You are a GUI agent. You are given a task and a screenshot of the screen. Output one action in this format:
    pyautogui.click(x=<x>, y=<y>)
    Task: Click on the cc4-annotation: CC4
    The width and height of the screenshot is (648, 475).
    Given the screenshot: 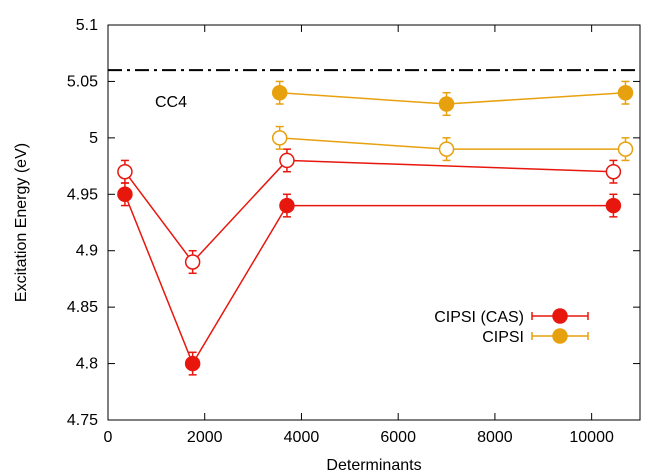 What is the action you would take?
    pyautogui.click(x=171, y=102)
    